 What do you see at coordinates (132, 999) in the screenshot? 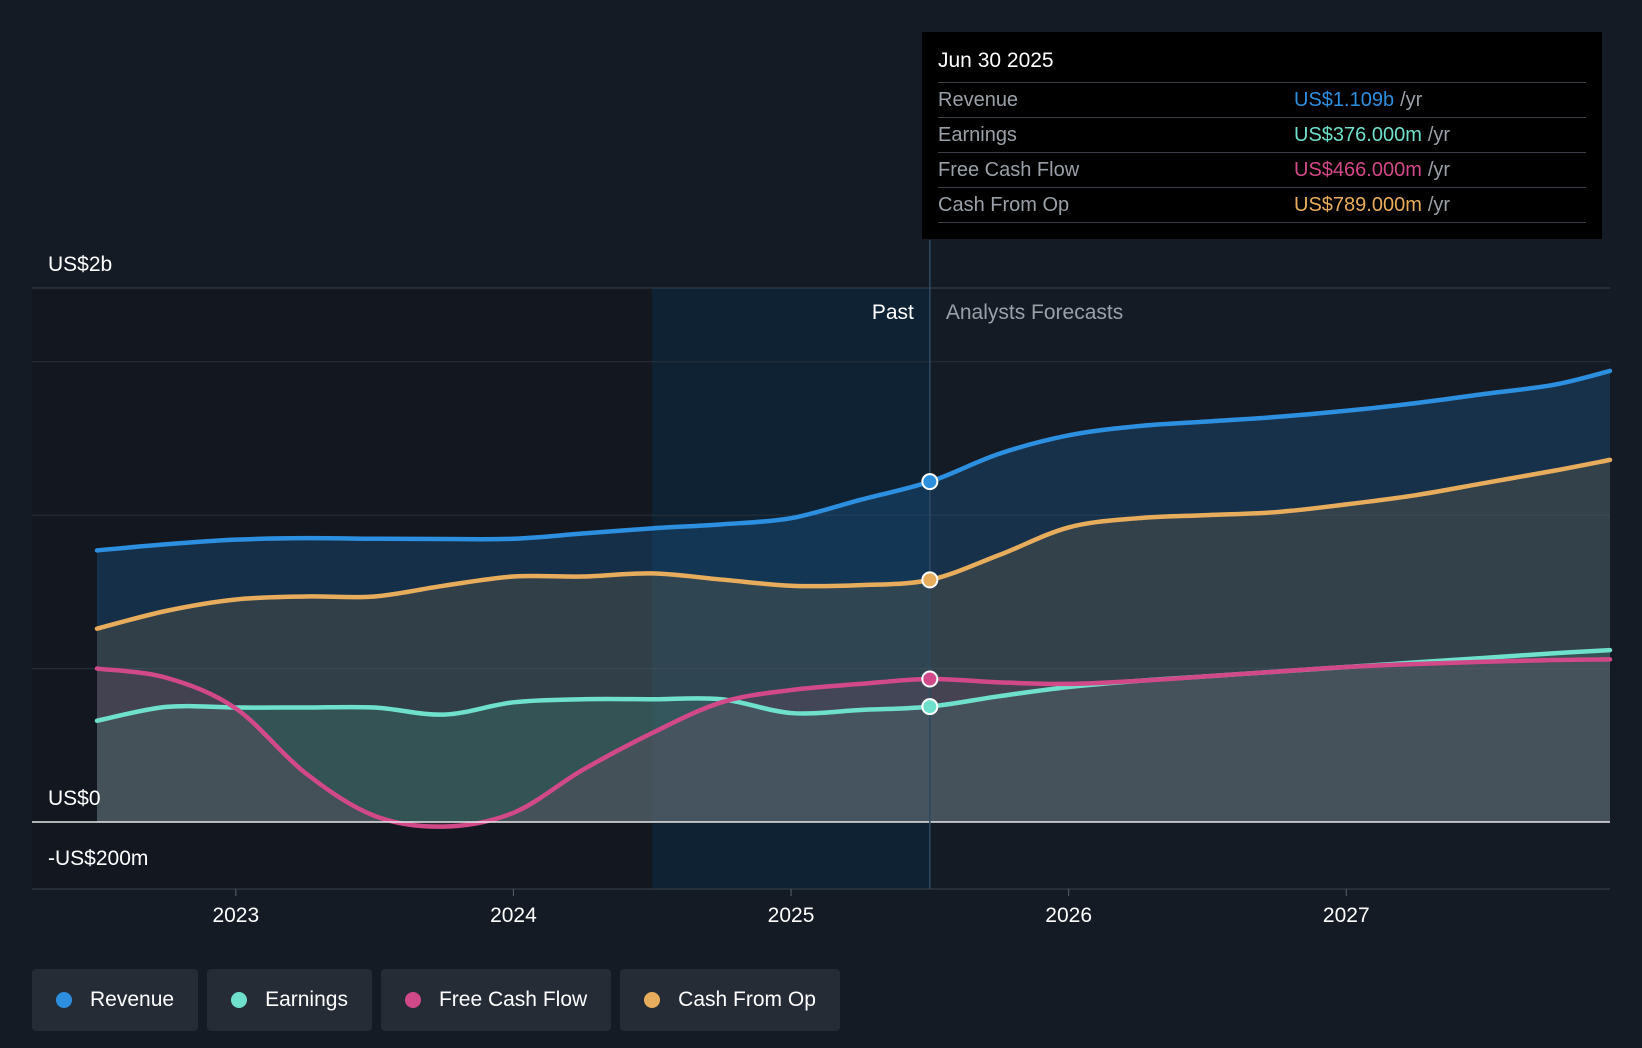
I see `legend-label: Revenue` at bounding box center [132, 999].